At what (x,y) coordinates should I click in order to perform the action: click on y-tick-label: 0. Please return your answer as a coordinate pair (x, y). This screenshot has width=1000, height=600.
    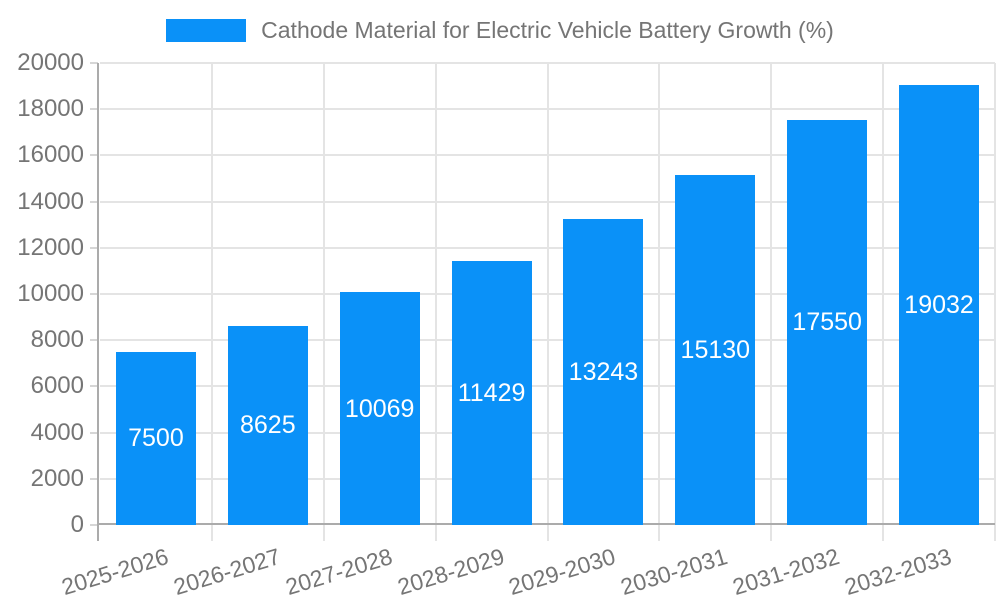
    Looking at the image, I should click on (77, 524).